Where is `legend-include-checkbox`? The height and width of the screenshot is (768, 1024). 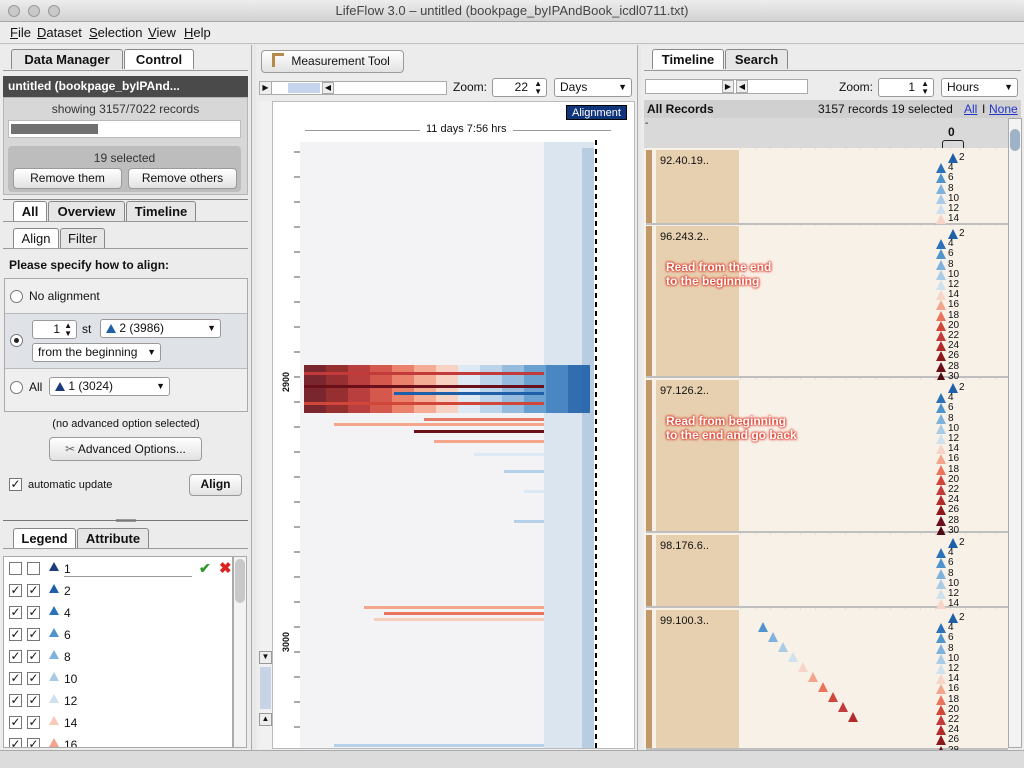 legend-include-checkbox is located at coordinates (33, 568).